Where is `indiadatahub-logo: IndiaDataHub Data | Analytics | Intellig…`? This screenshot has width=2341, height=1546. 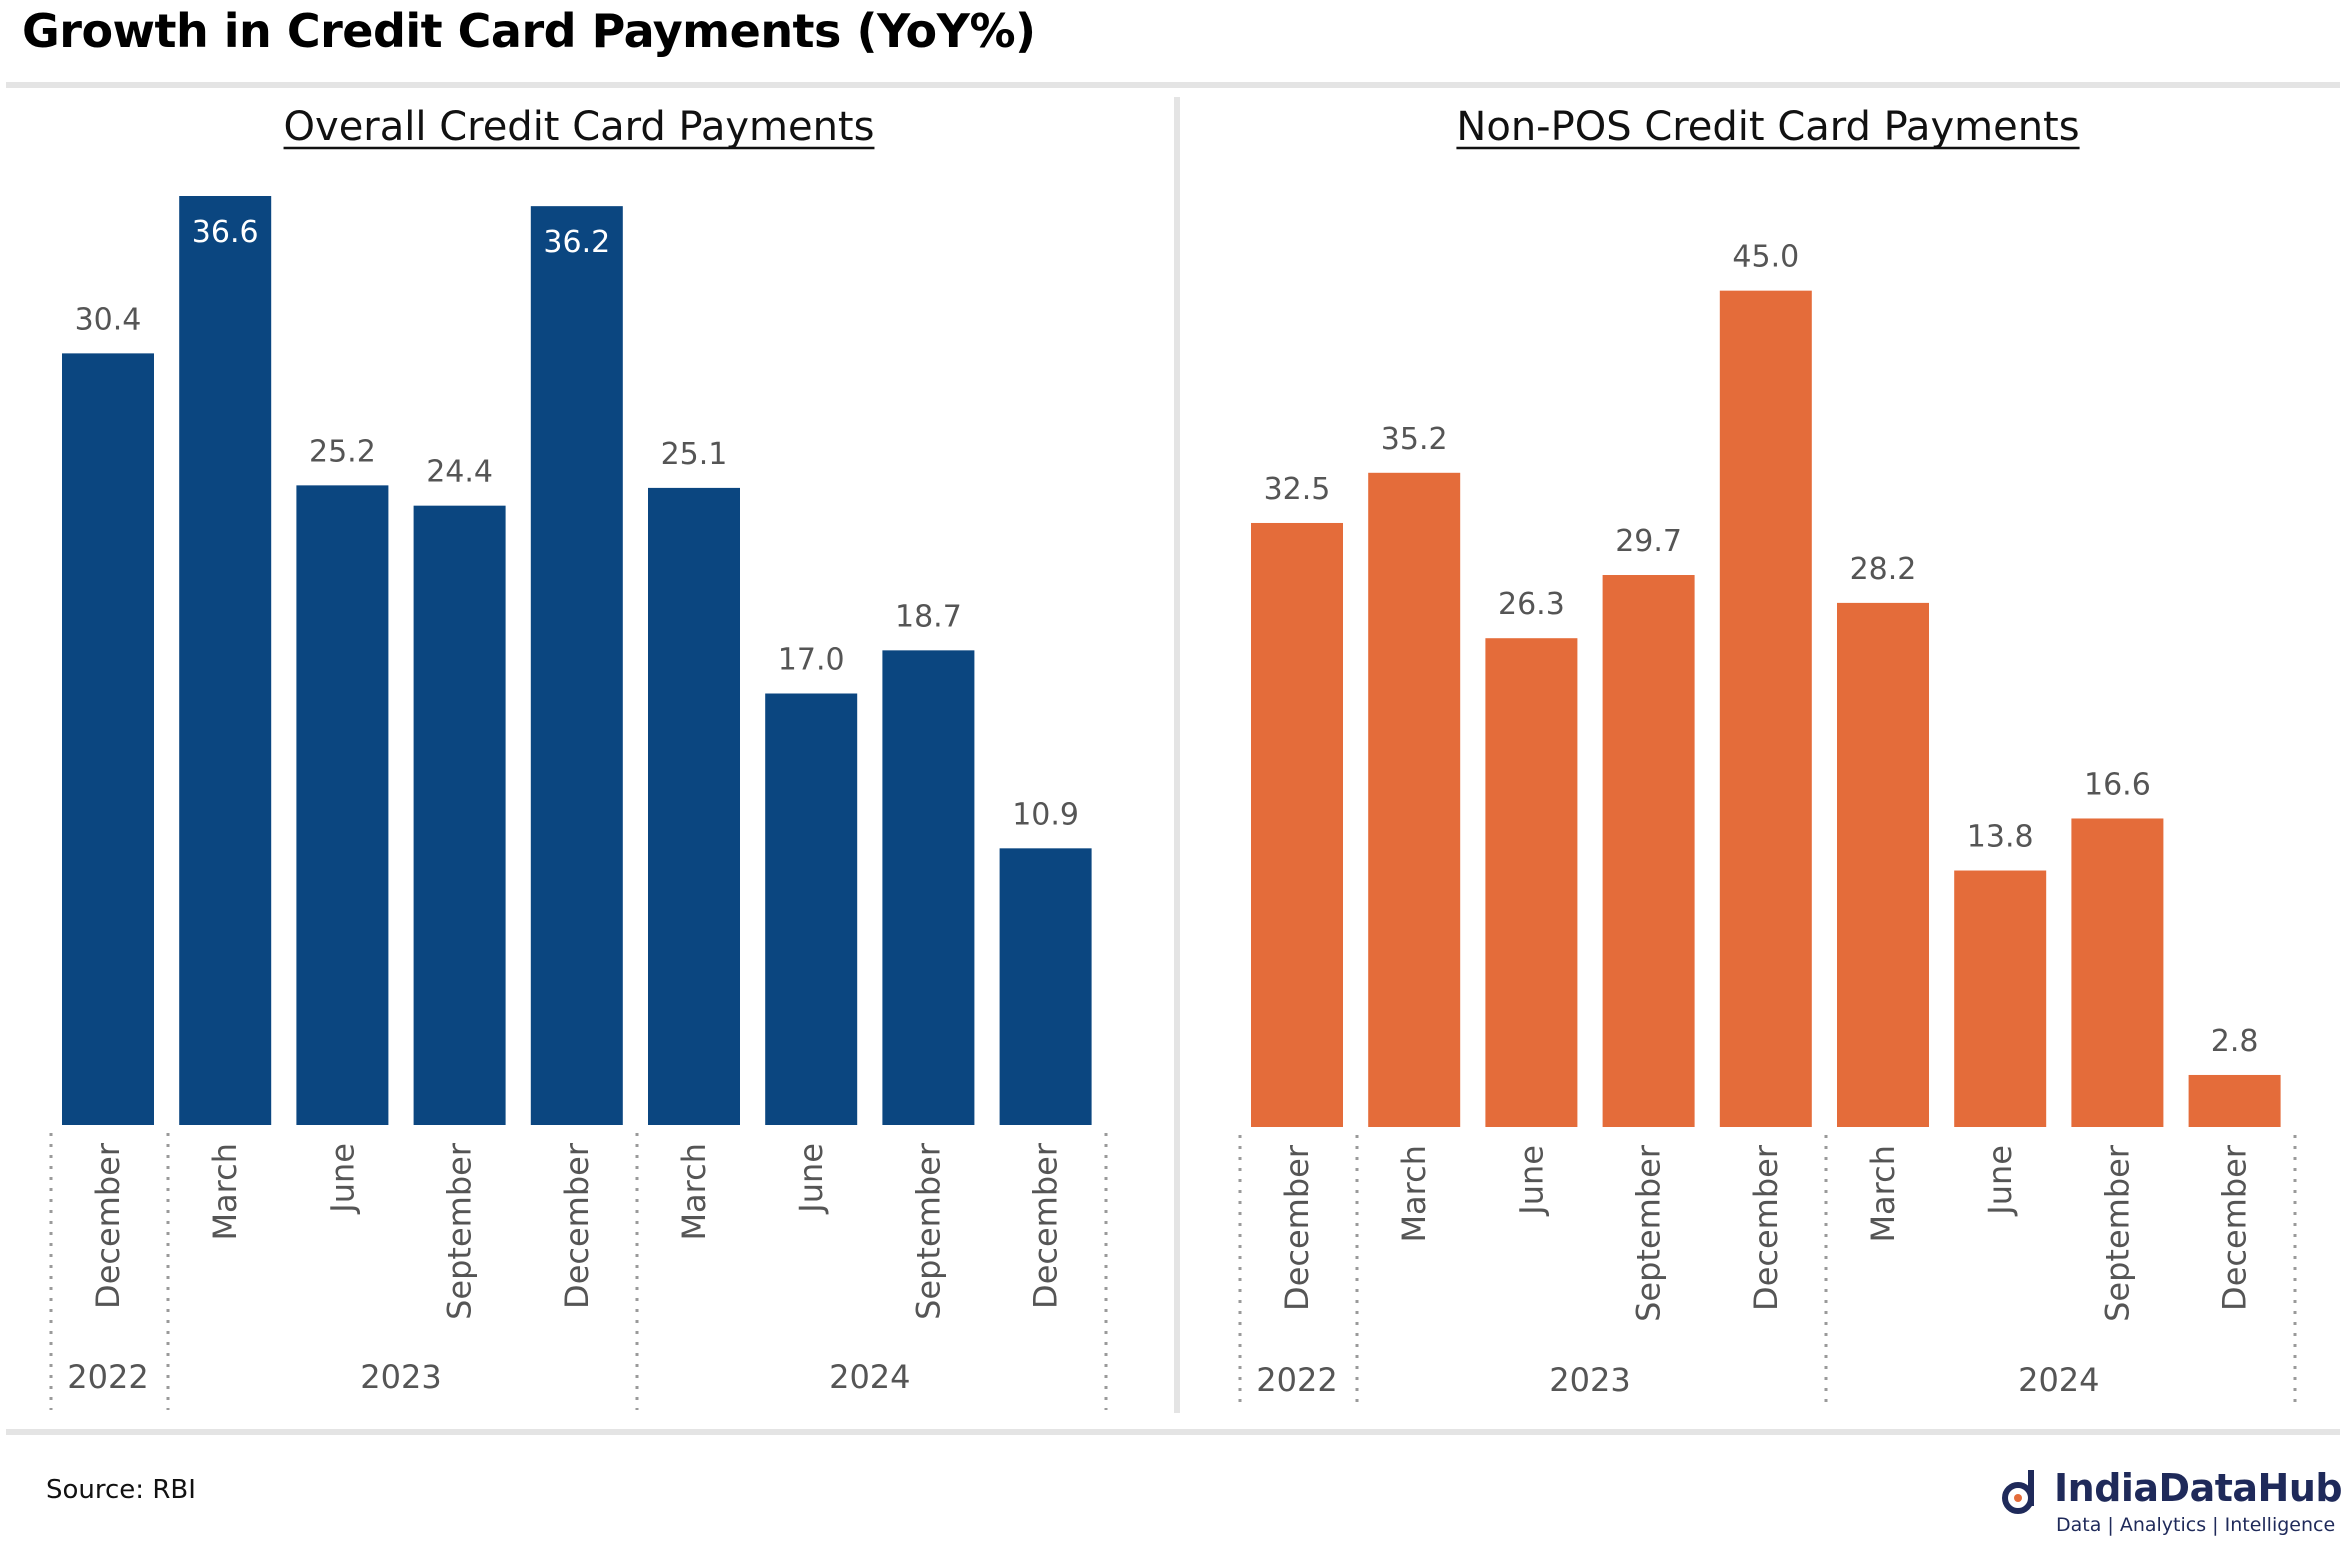
indiadatahub-logo: IndiaDataHub Data | Analytics | Intellig… is located at coordinates (2169, 1504).